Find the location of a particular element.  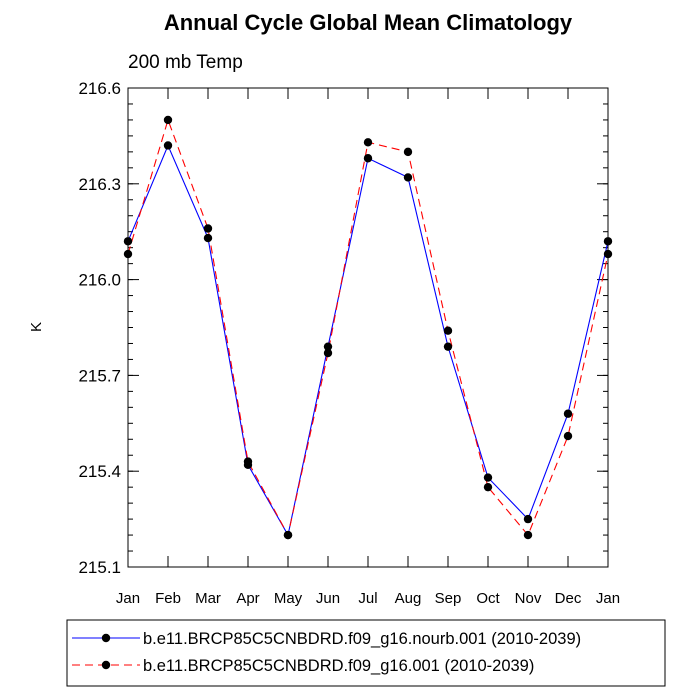

x-tick-label: Jun is located at coordinates (328, 598).